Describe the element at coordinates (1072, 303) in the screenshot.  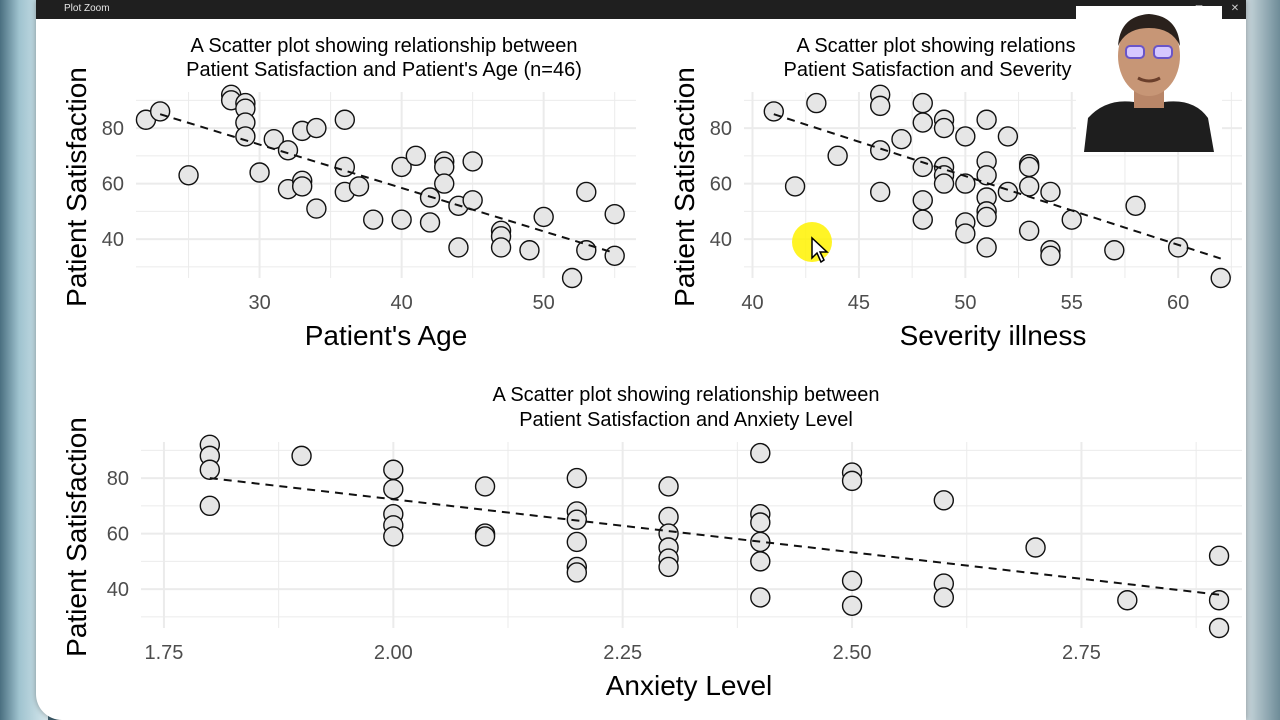
I see `x-tick-label: 55` at that location.